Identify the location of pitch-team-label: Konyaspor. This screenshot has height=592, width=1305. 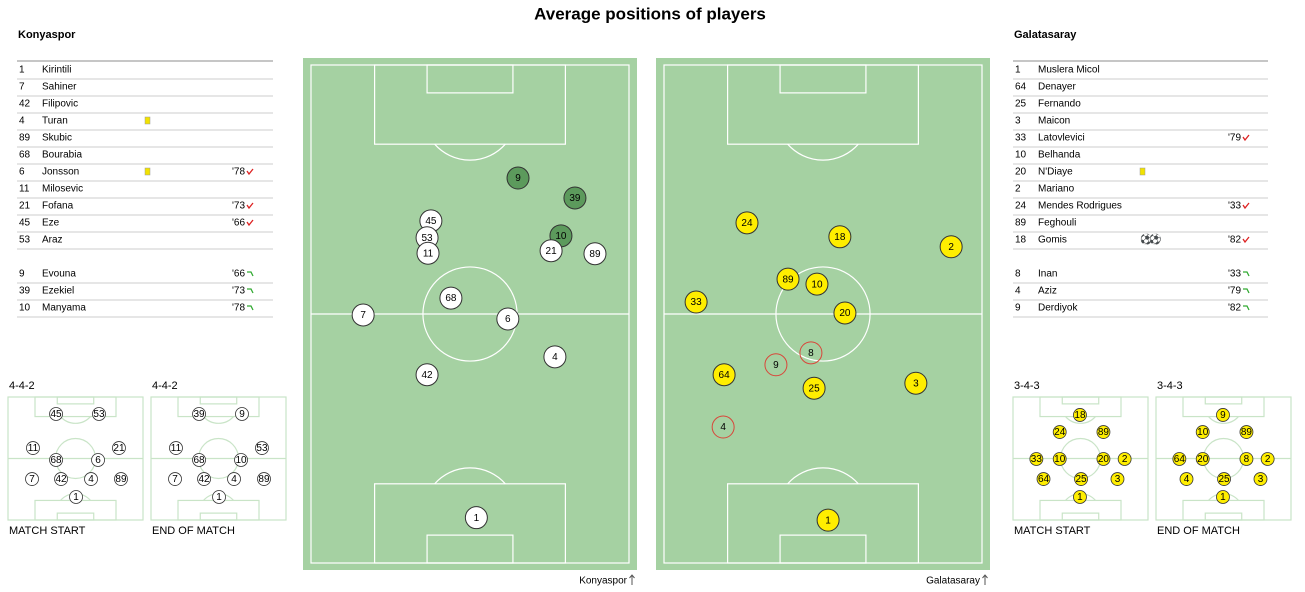
(603, 581).